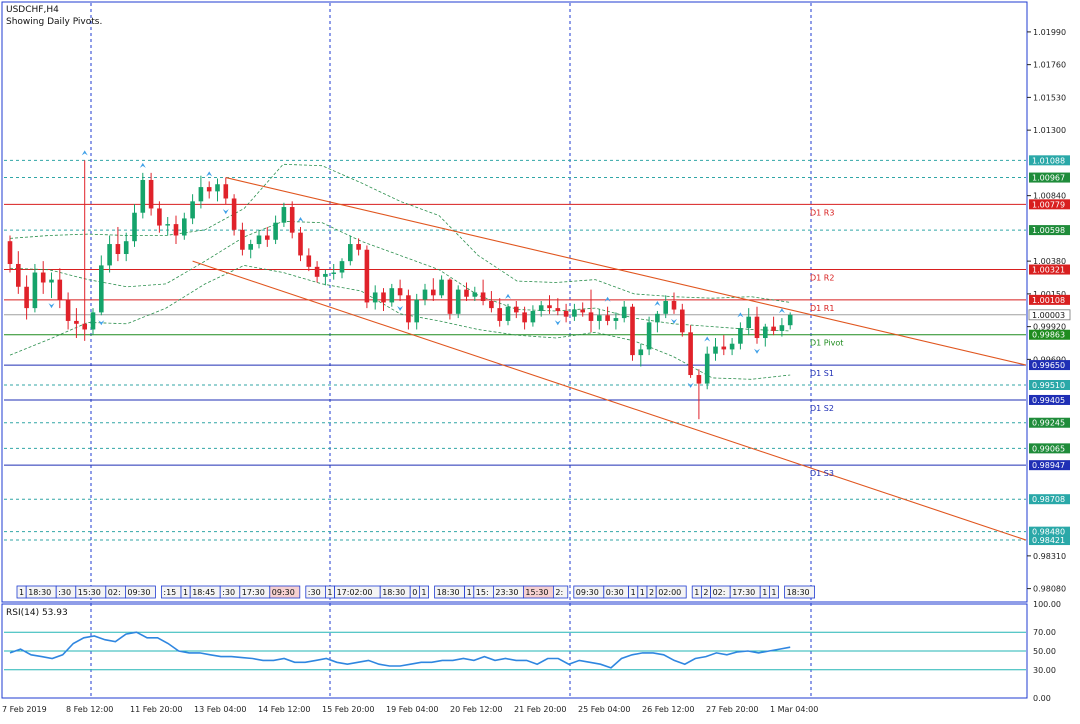 The width and height of the screenshot is (1080, 724). I want to click on price-tick-label: 0.99690, so click(1049, 359).